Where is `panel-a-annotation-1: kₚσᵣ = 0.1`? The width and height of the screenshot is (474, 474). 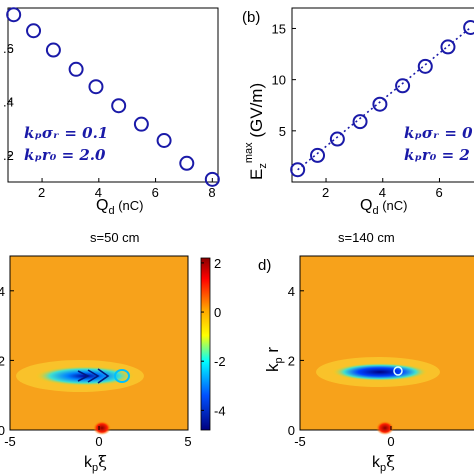 panel-a-annotation-1: kₚσᵣ = 0.1 is located at coordinates (66, 133).